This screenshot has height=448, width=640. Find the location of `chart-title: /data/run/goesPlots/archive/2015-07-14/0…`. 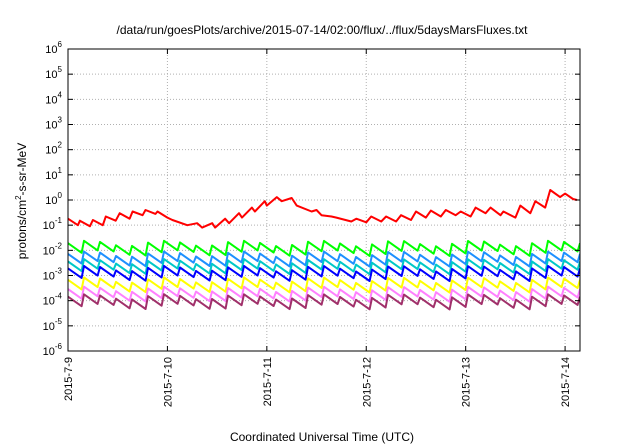

chart-title: /data/run/goesPlots/archive/2015-07-14/0… is located at coordinates (323, 30).